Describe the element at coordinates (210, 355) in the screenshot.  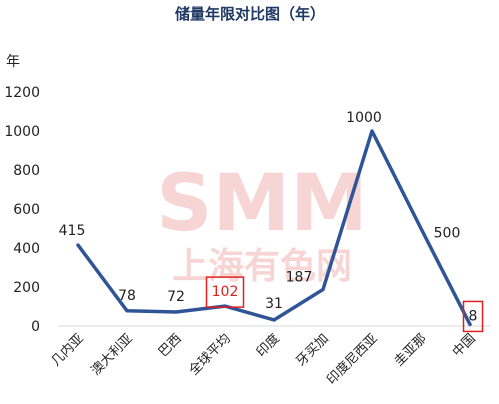
I see `x-tick-label: 全球平均` at that location.